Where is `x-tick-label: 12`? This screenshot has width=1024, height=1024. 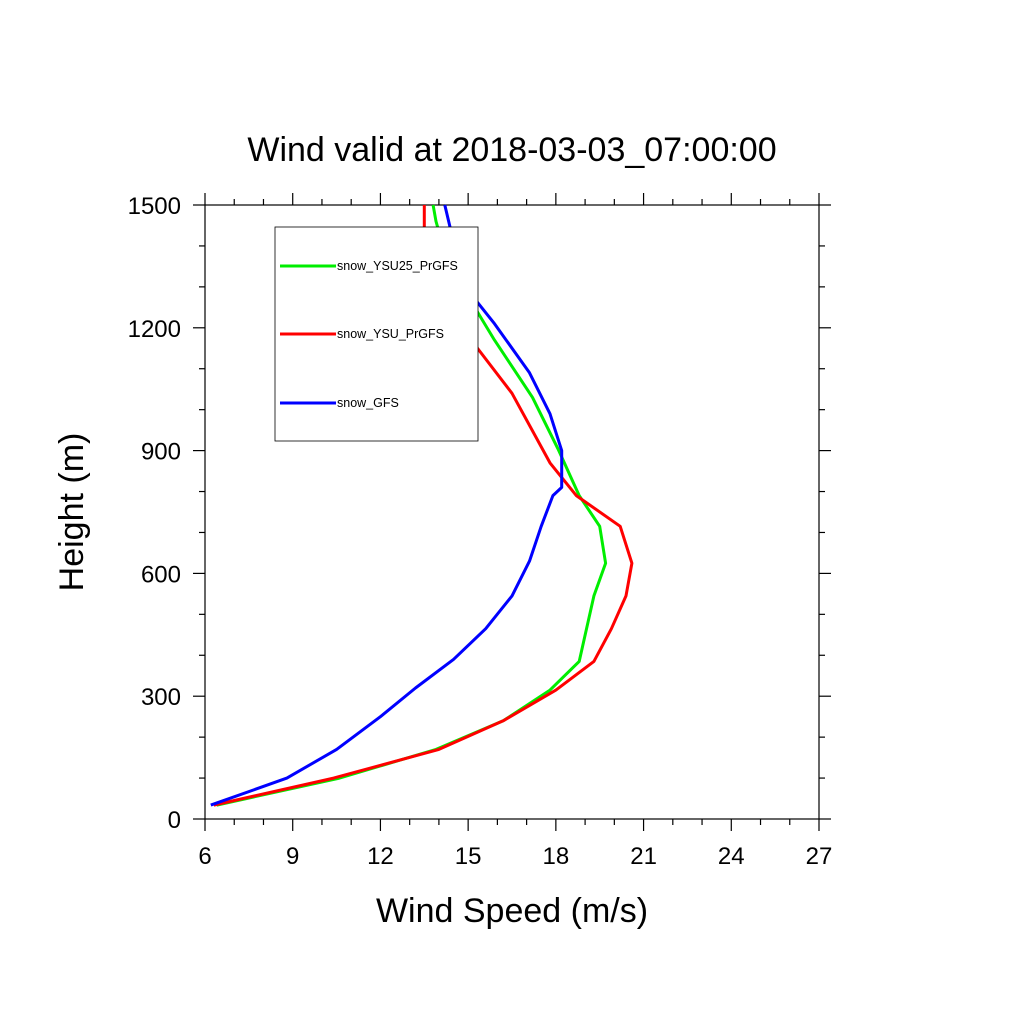
x-tick-label: 12 is located at coordinates (380, 856).